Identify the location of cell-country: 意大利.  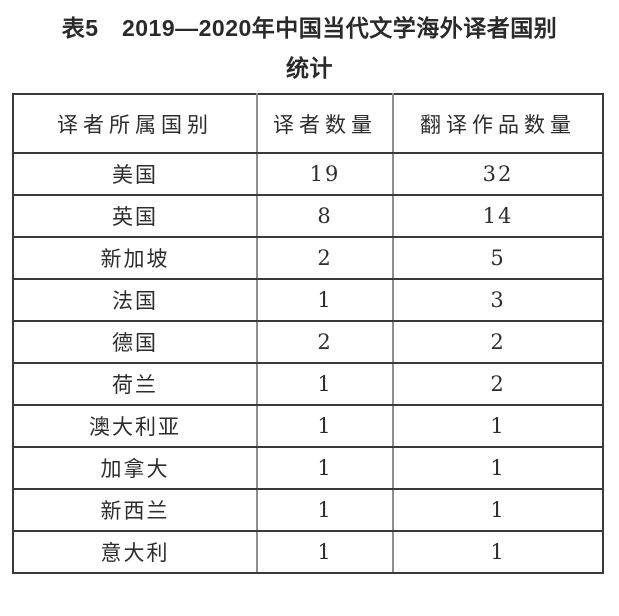
(135, 552).